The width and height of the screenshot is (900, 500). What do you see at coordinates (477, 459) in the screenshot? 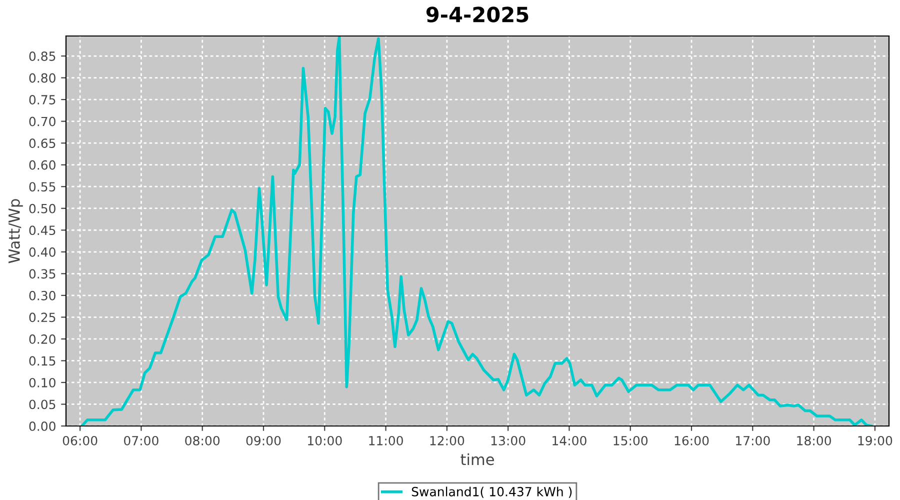
I see `x-axis-title: time` at bounding box center [477, 459].